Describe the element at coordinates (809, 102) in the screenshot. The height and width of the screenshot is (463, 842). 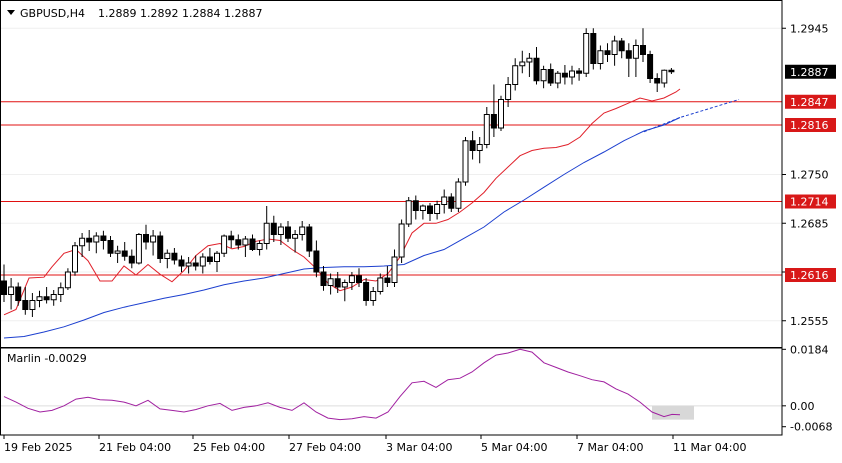
I see `level-price-tag-label: 1.2847` at that location.